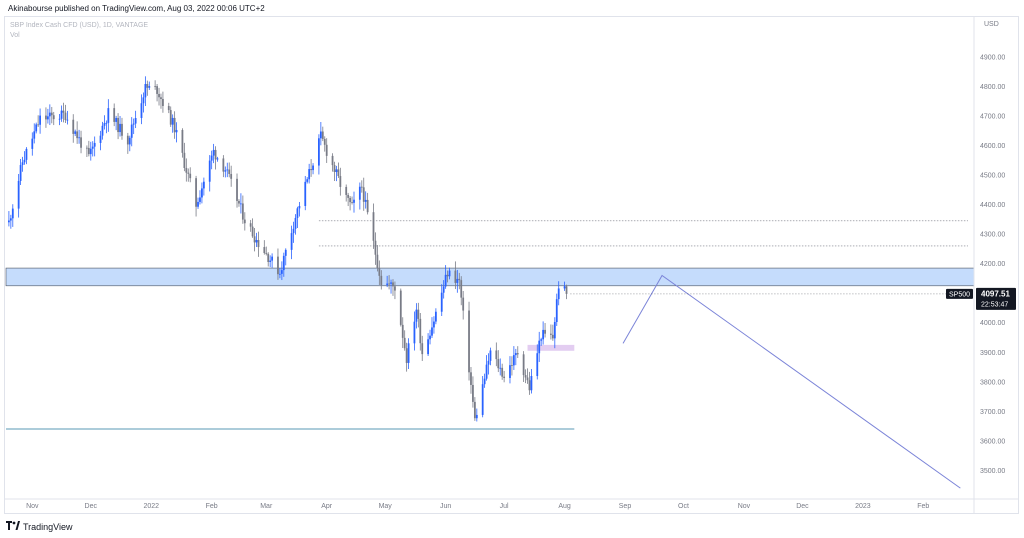 This screenshot has height=538, width=1024. Describe the element at coordinates (992, 176) in the screenshot. I see `y-tick-label: 4500.00` at that location.